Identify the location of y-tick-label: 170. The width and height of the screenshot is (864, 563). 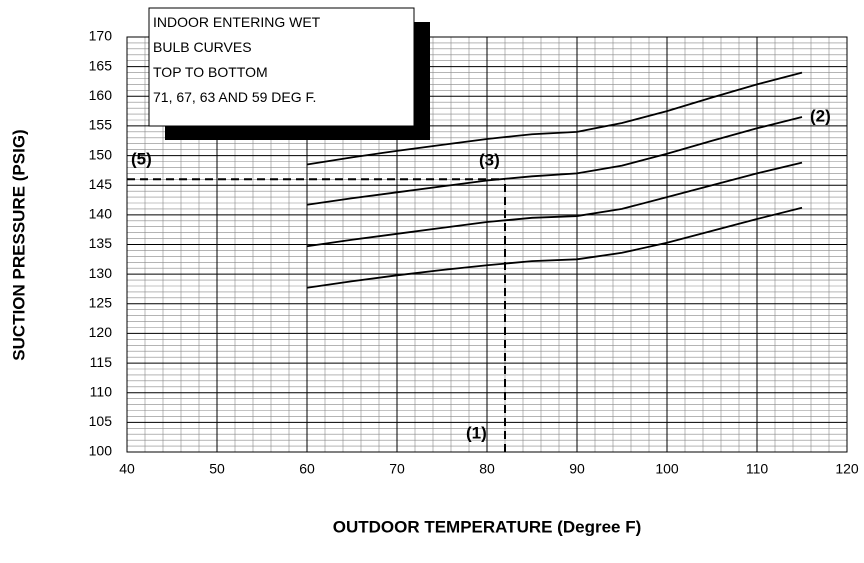
(101, 36).